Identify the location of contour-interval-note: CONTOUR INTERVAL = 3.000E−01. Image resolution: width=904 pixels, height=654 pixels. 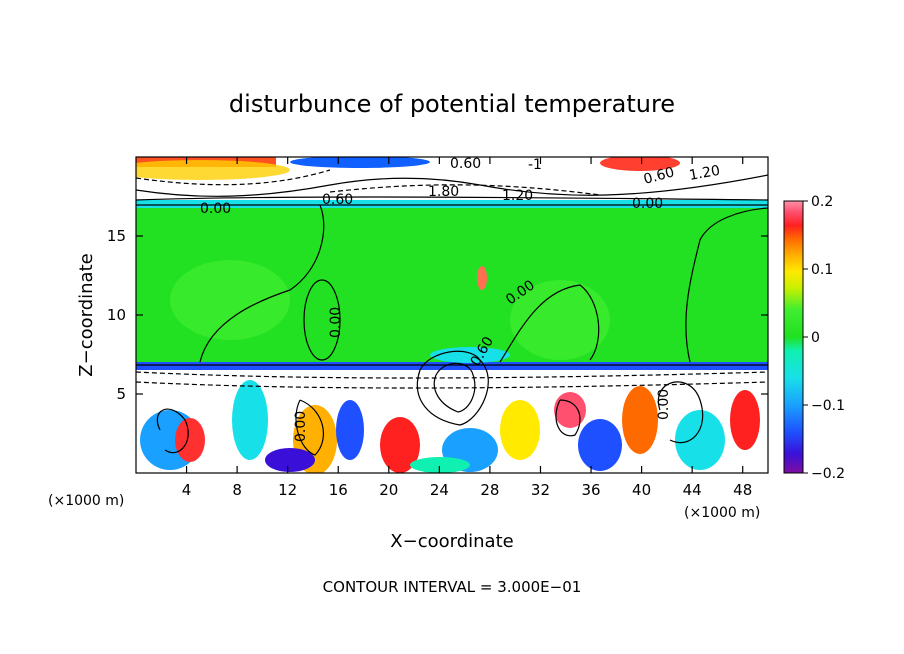
(452, 587).